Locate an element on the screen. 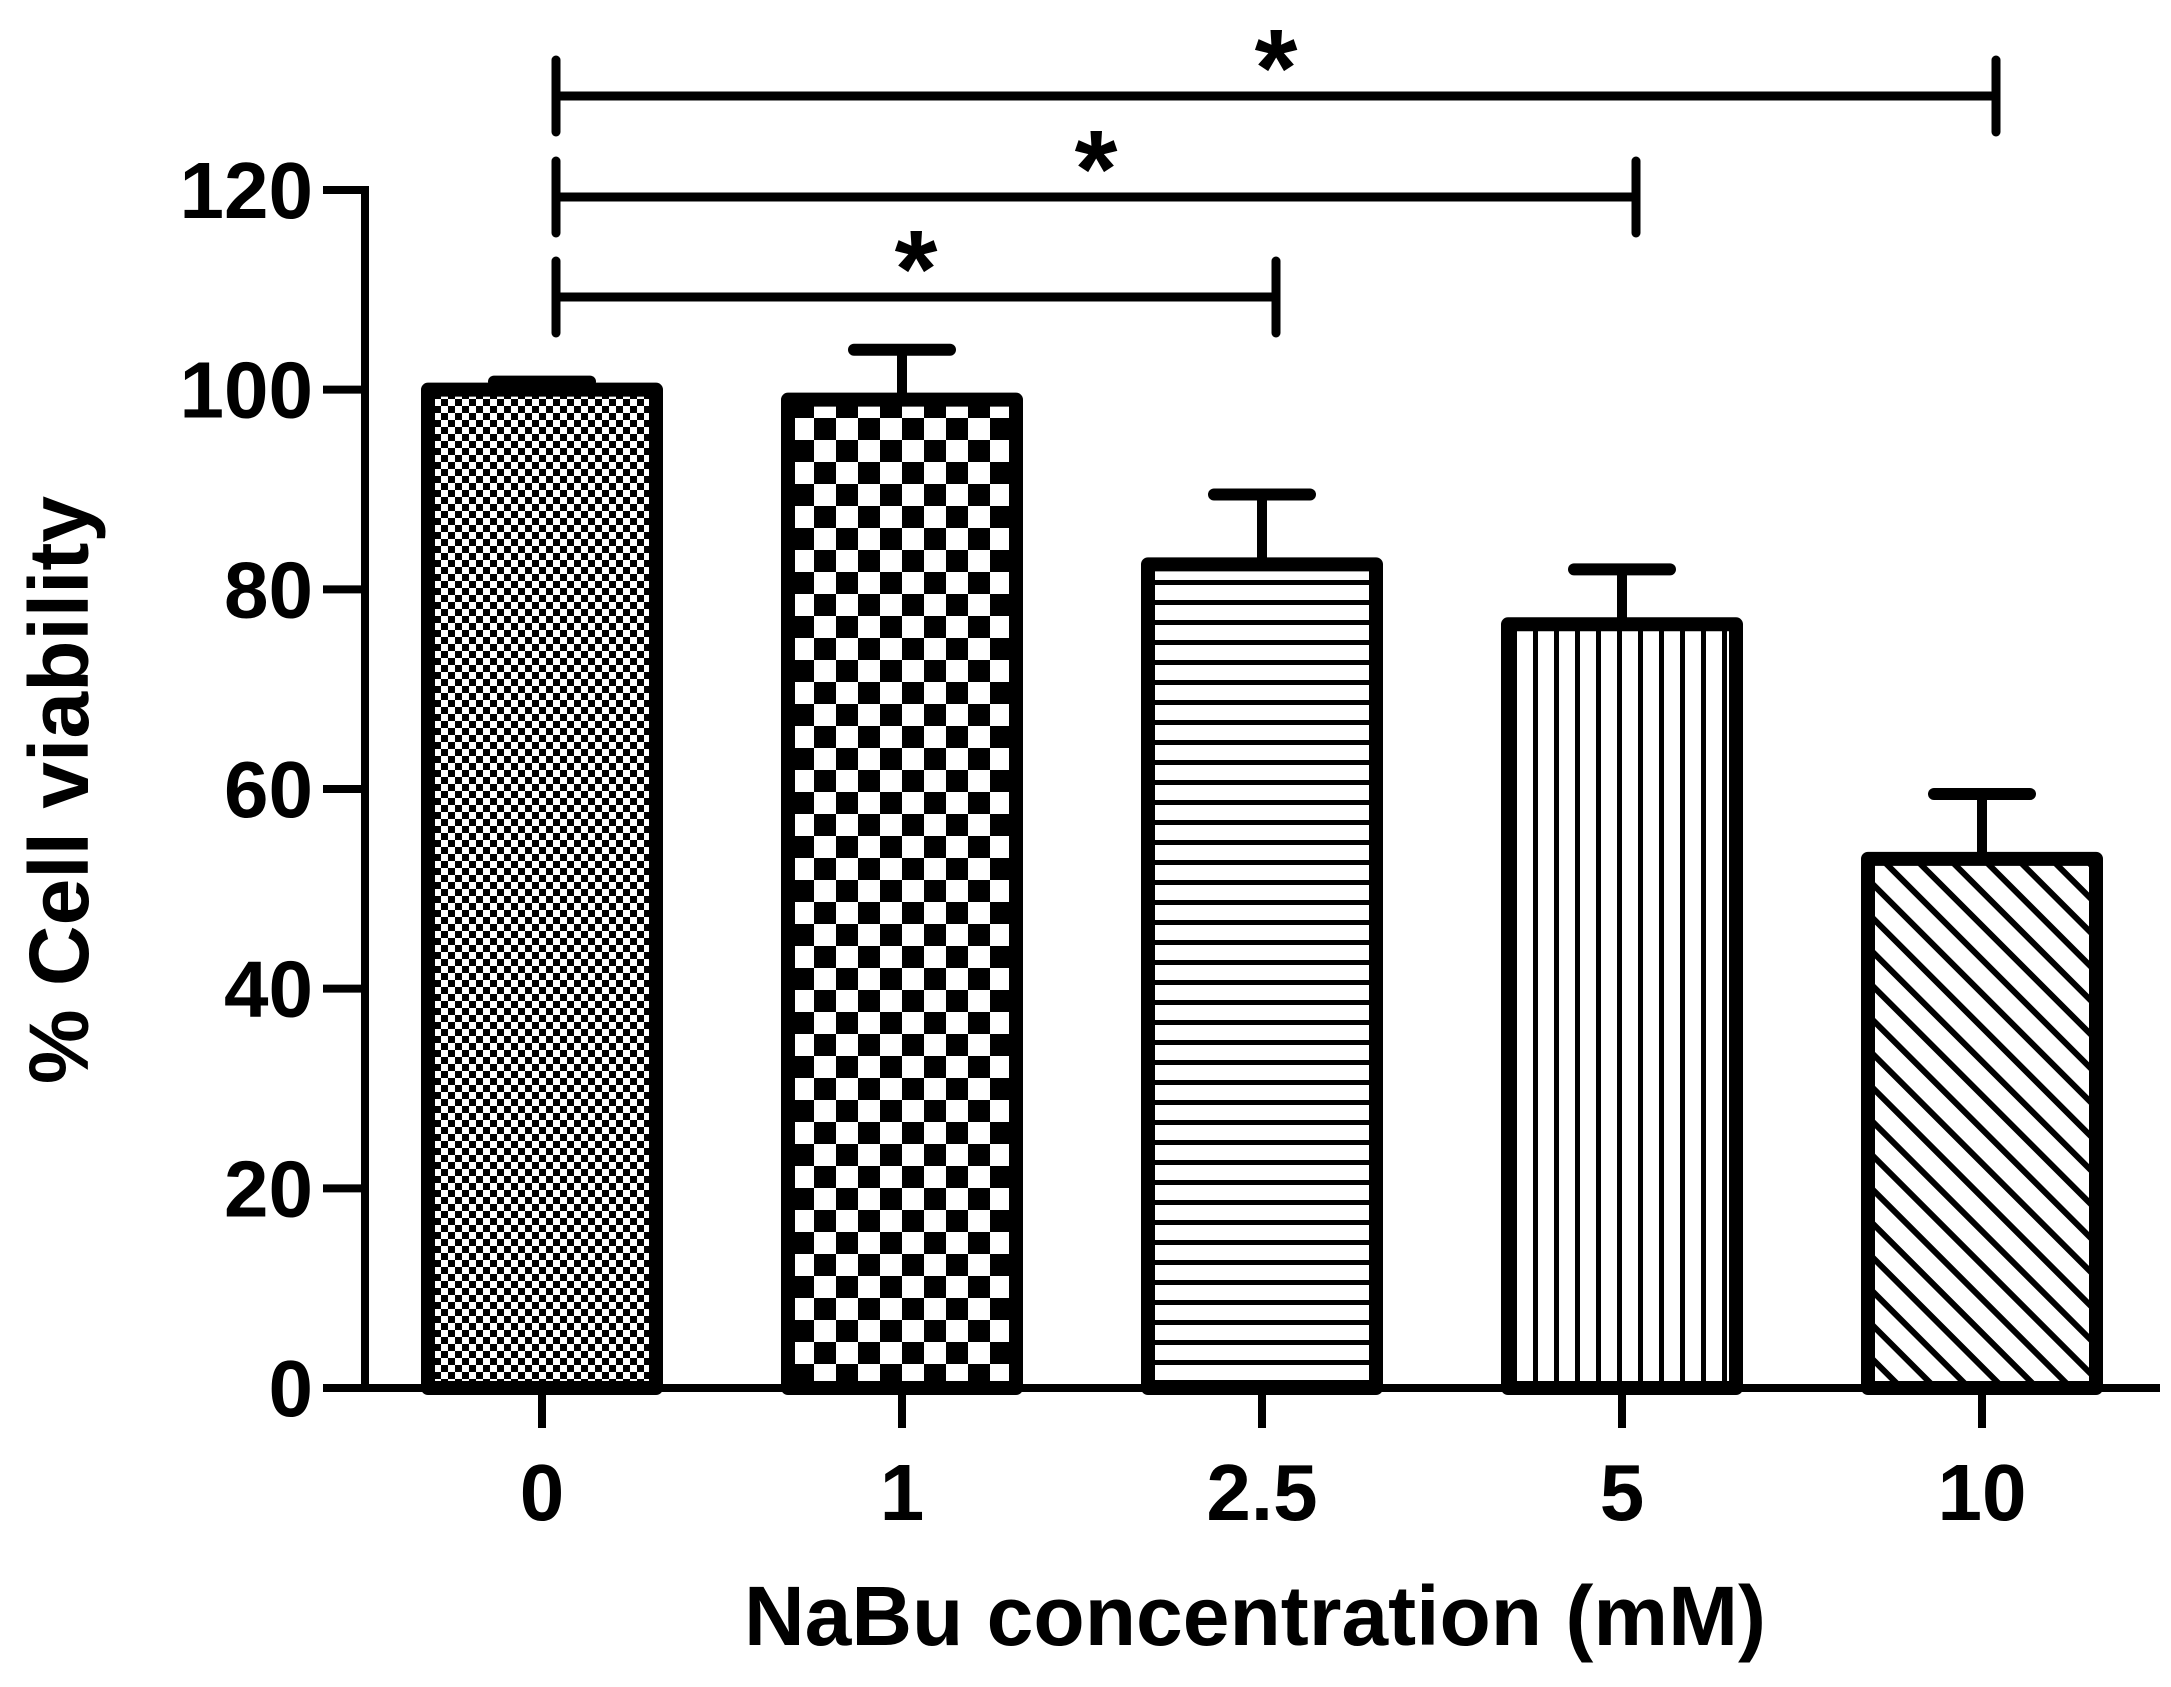  x-tick-label: 1 is located at coordinates (902, 1492).